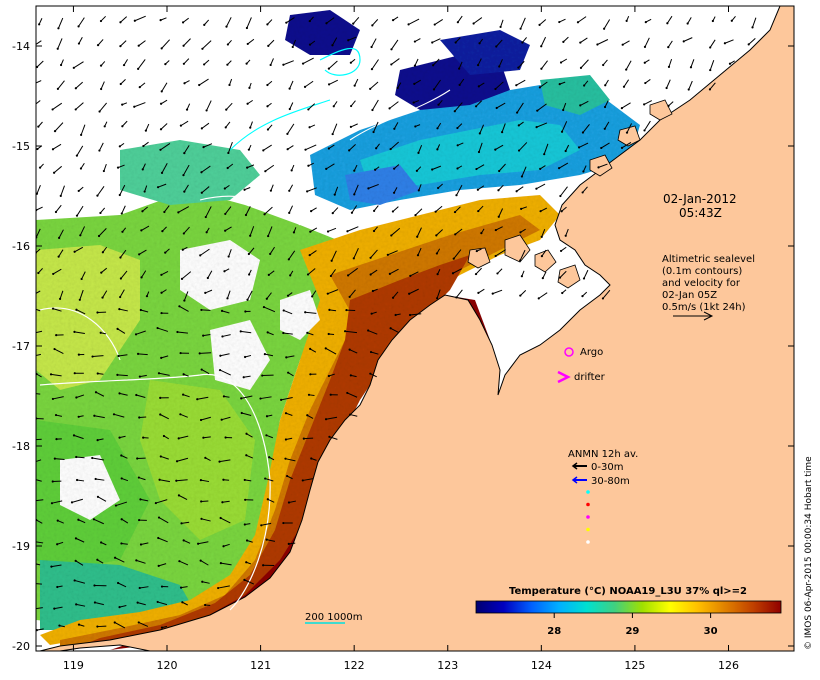 Image resolution: width=820 pixels, height=680 pixels. I want to click on anmn-30-80-arrowhead-icon, so click(574, 480).